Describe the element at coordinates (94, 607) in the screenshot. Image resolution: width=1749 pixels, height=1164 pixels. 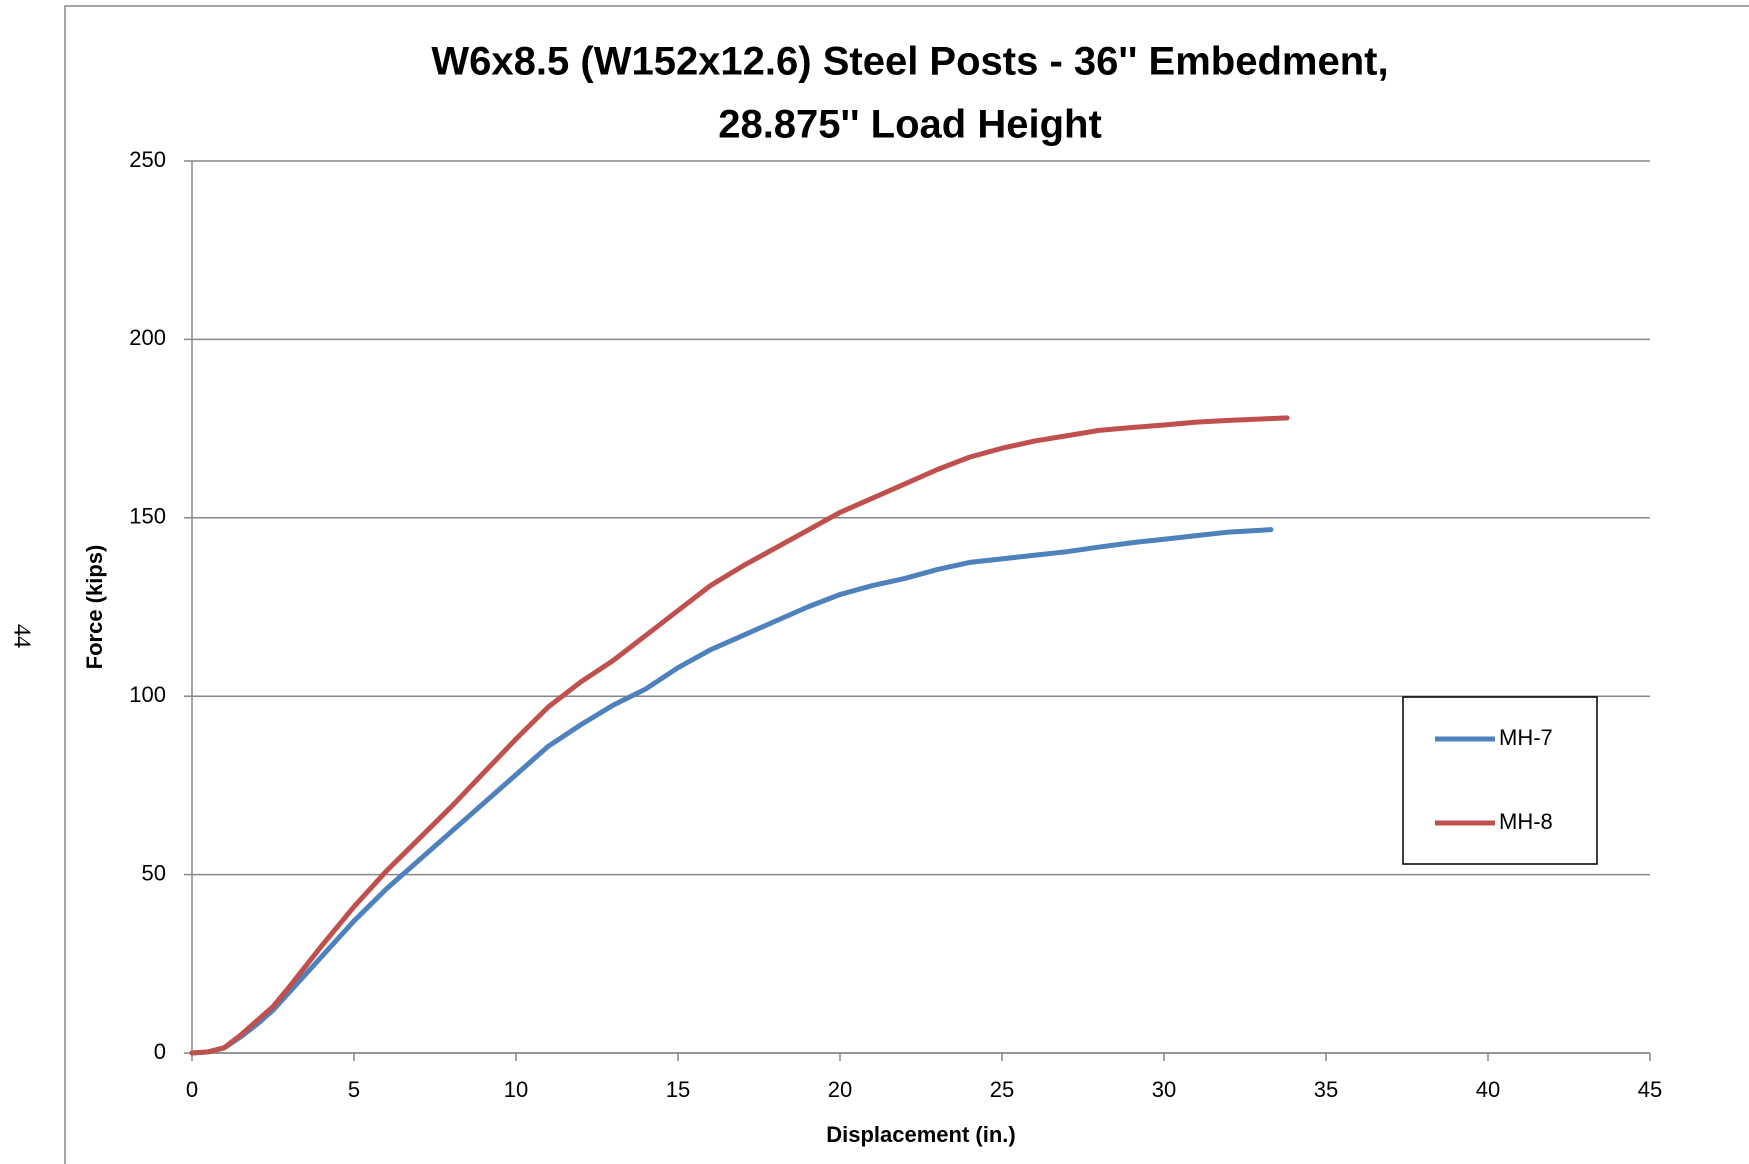
I see `y-axis-label: Force (kips)` at that location.